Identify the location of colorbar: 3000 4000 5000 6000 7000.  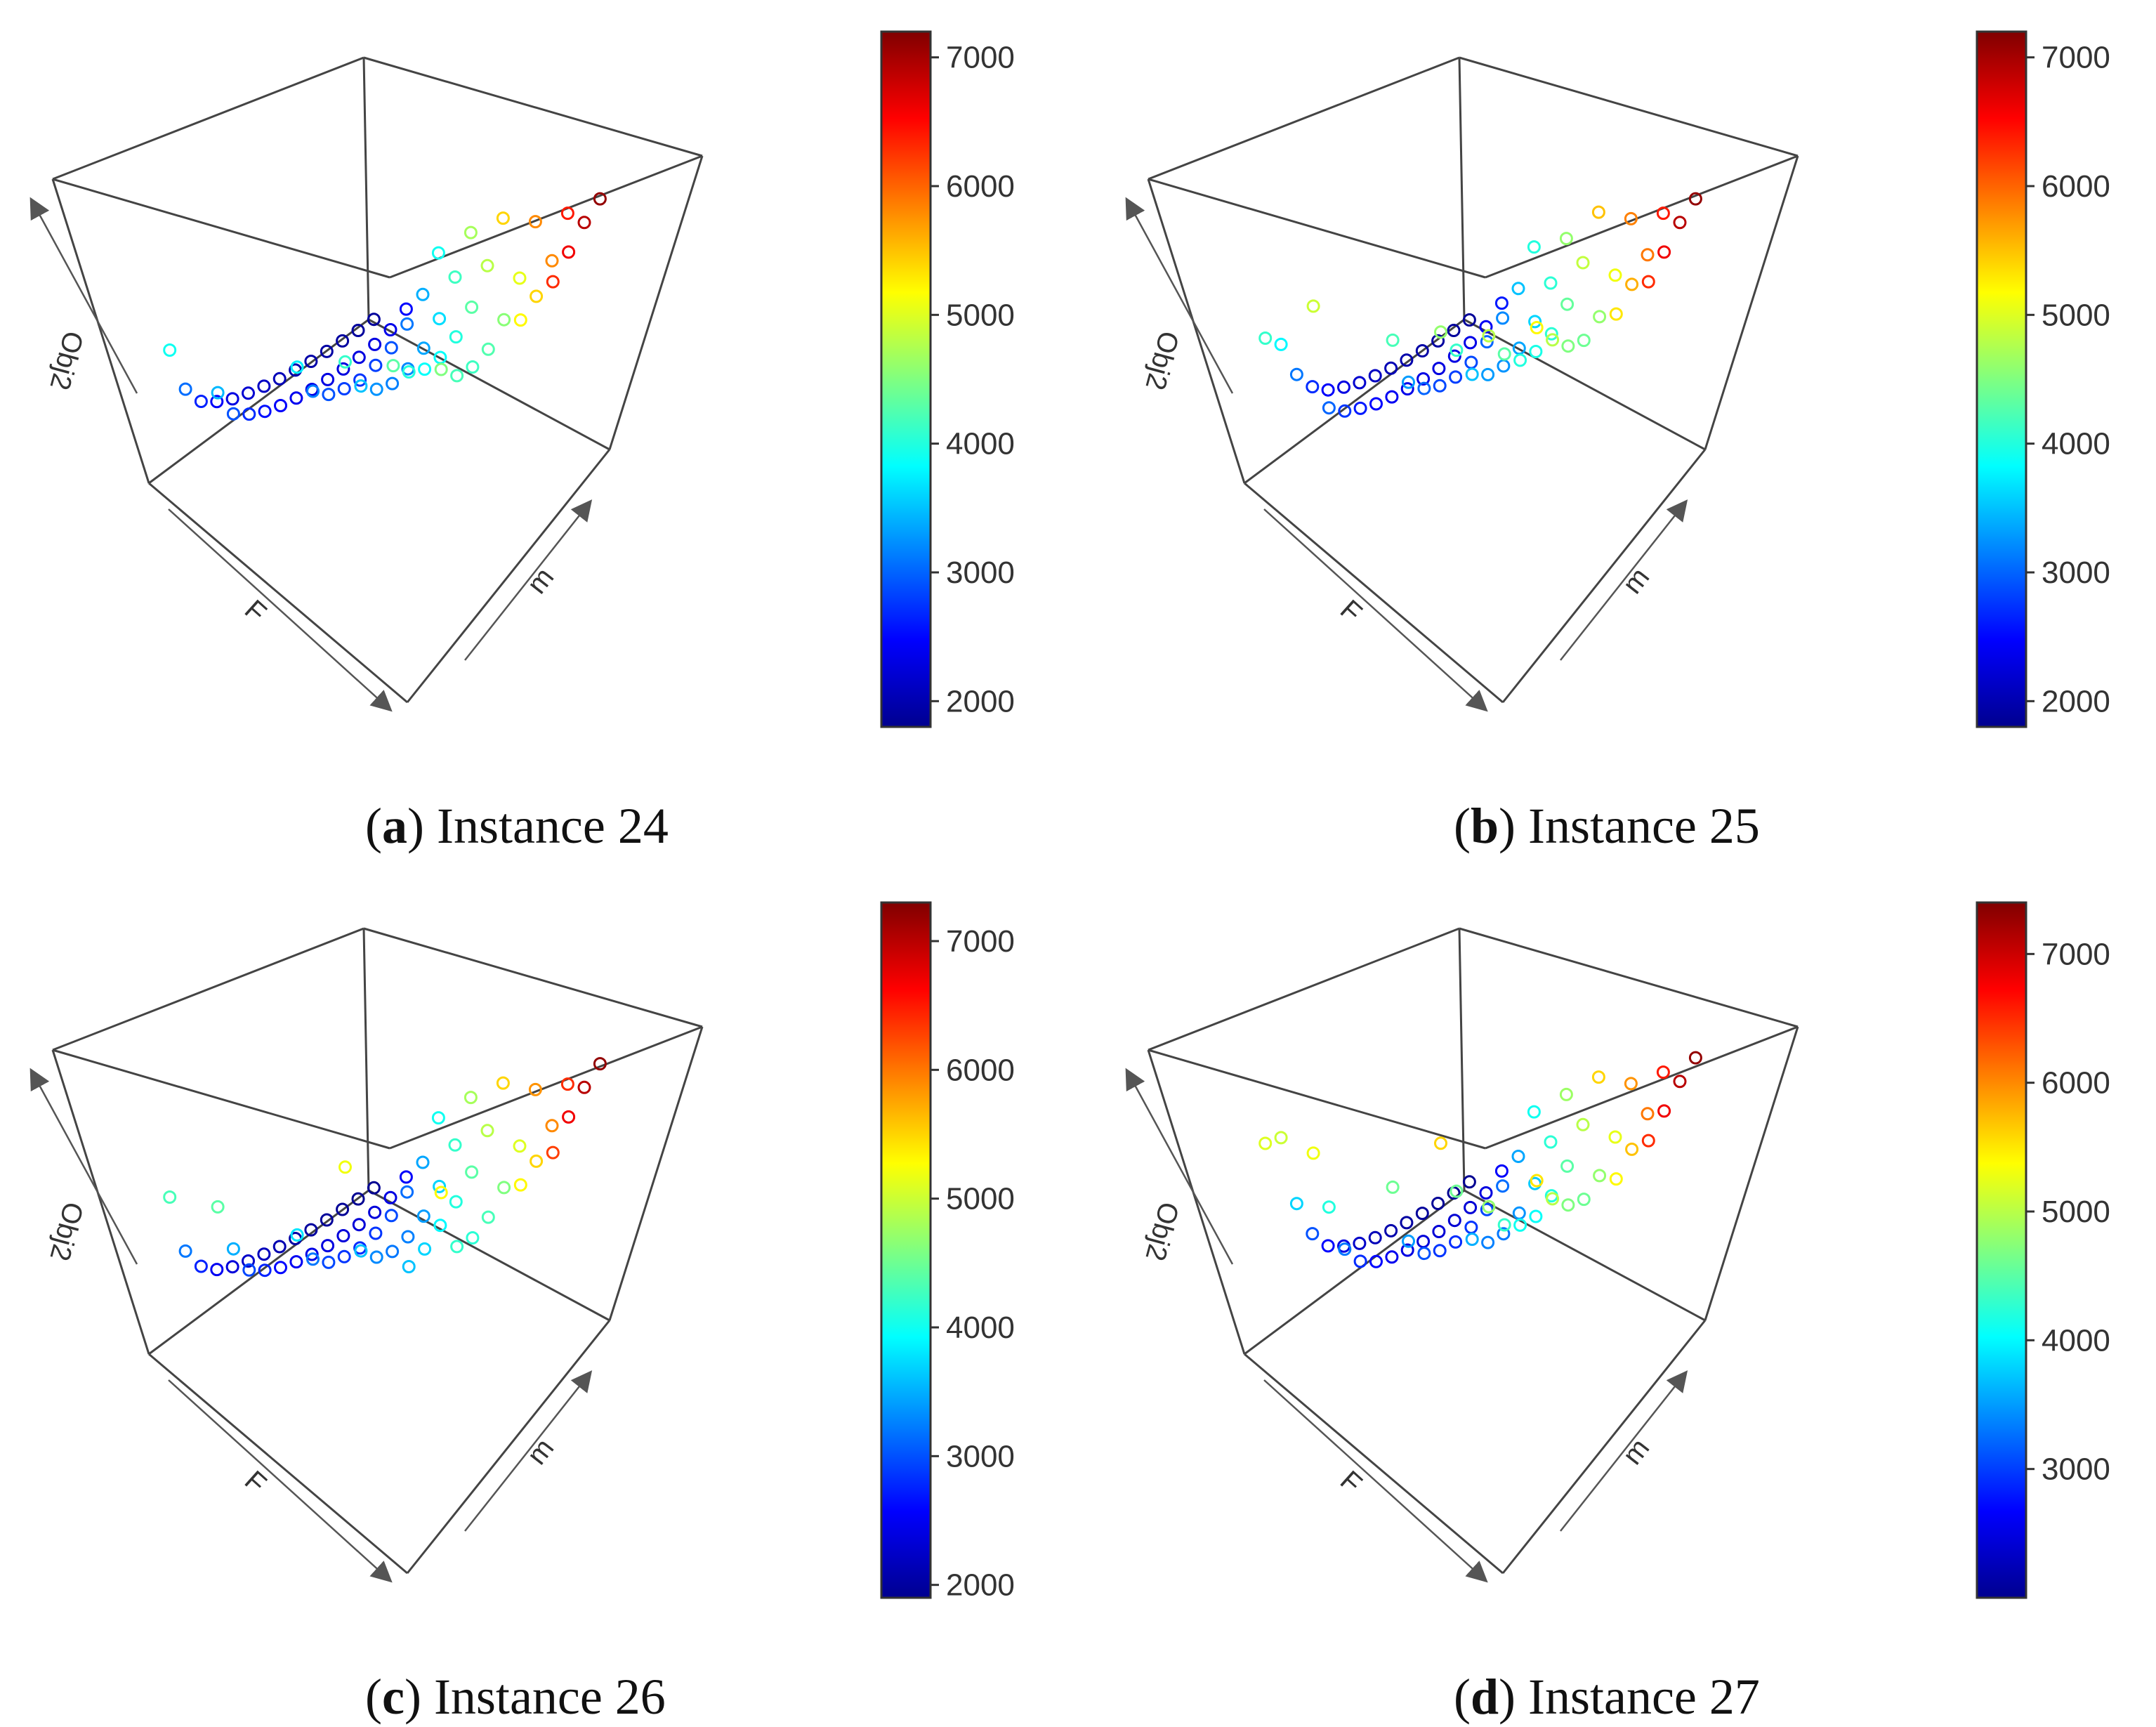
(2043, 1250).